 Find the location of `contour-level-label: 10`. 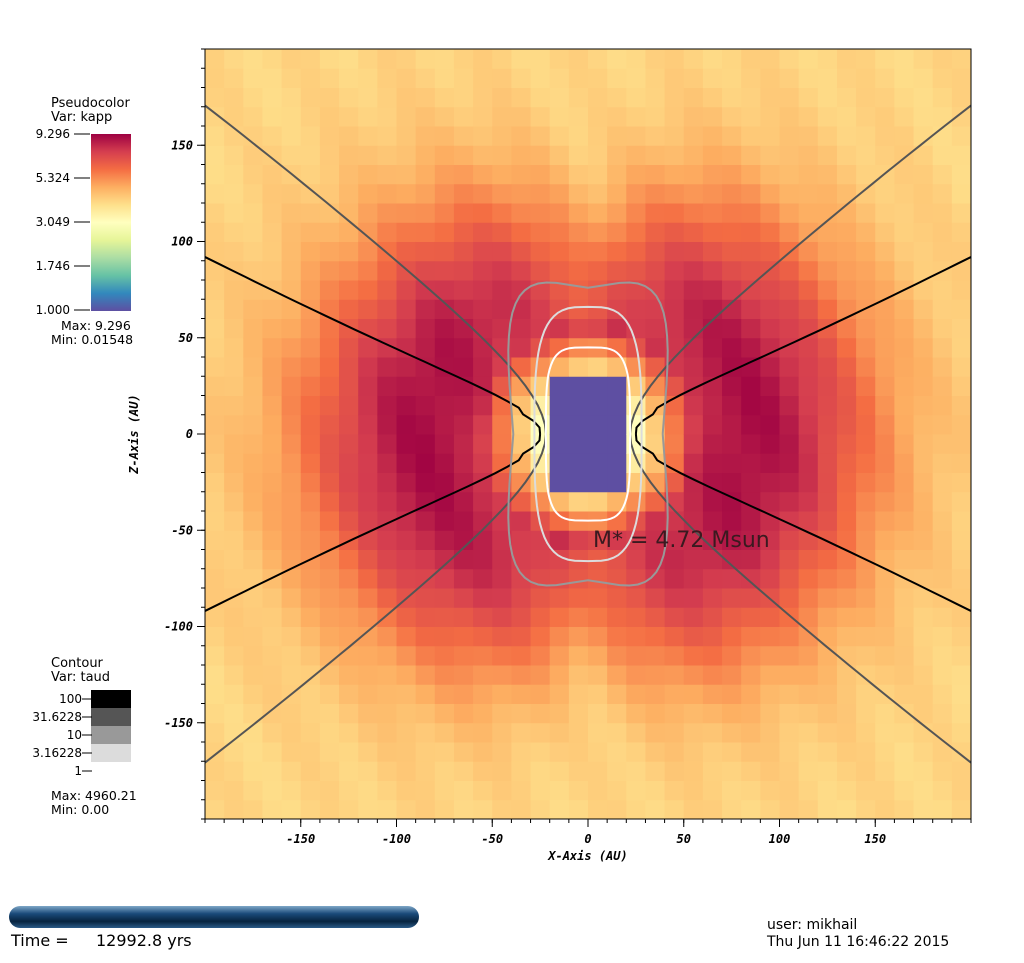

contour-level-label: 10 is located at coordinates (74, 735).